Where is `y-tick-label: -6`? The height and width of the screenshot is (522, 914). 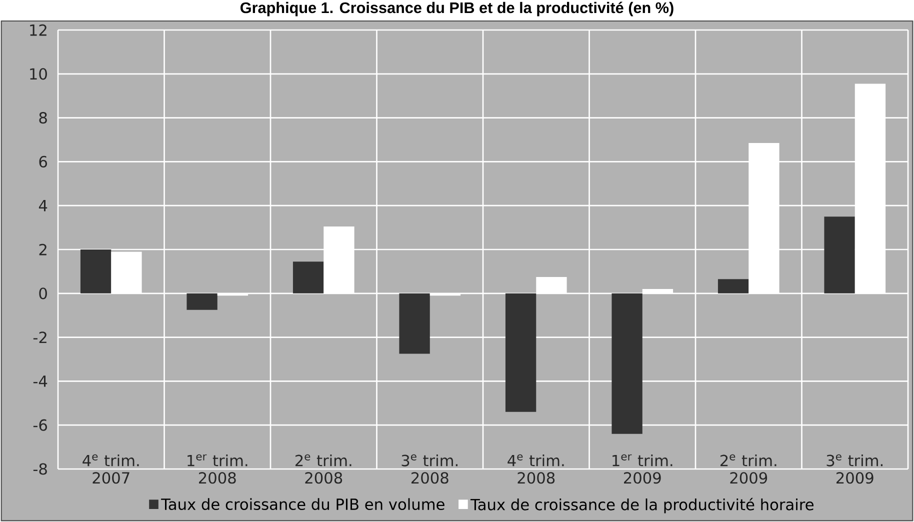 y-tick-label: -6 is located at coordinates (40, 425).